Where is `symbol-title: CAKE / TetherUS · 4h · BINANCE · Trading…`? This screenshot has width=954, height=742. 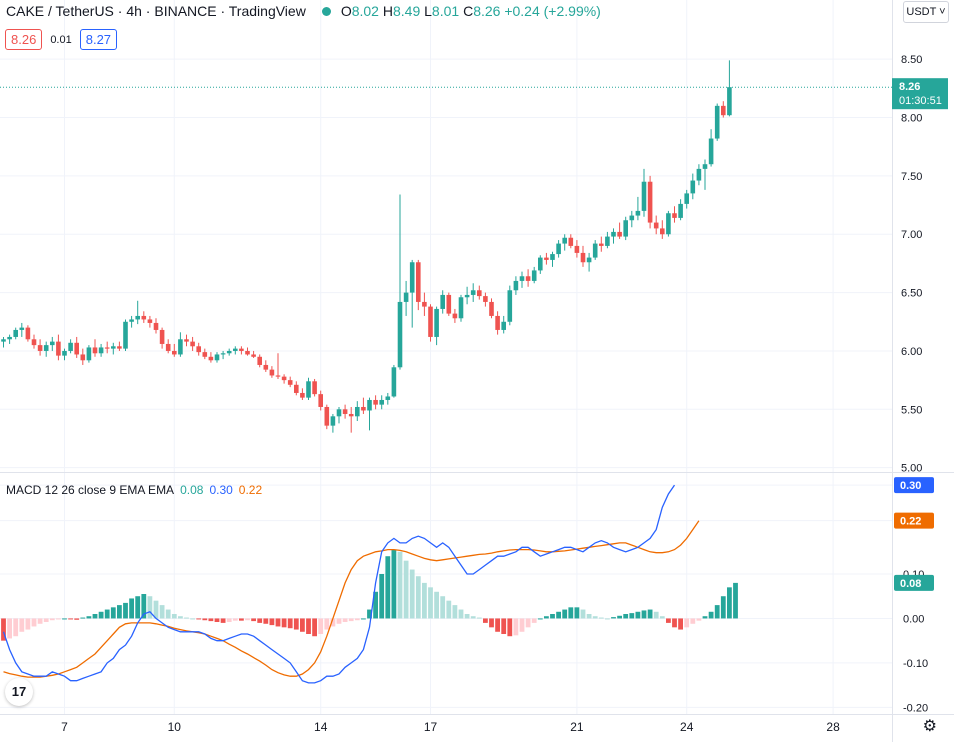
symbol-title: CAKE / TetherUS · 4h · BINANCE · Trading… is located at coordinates (156, 11).